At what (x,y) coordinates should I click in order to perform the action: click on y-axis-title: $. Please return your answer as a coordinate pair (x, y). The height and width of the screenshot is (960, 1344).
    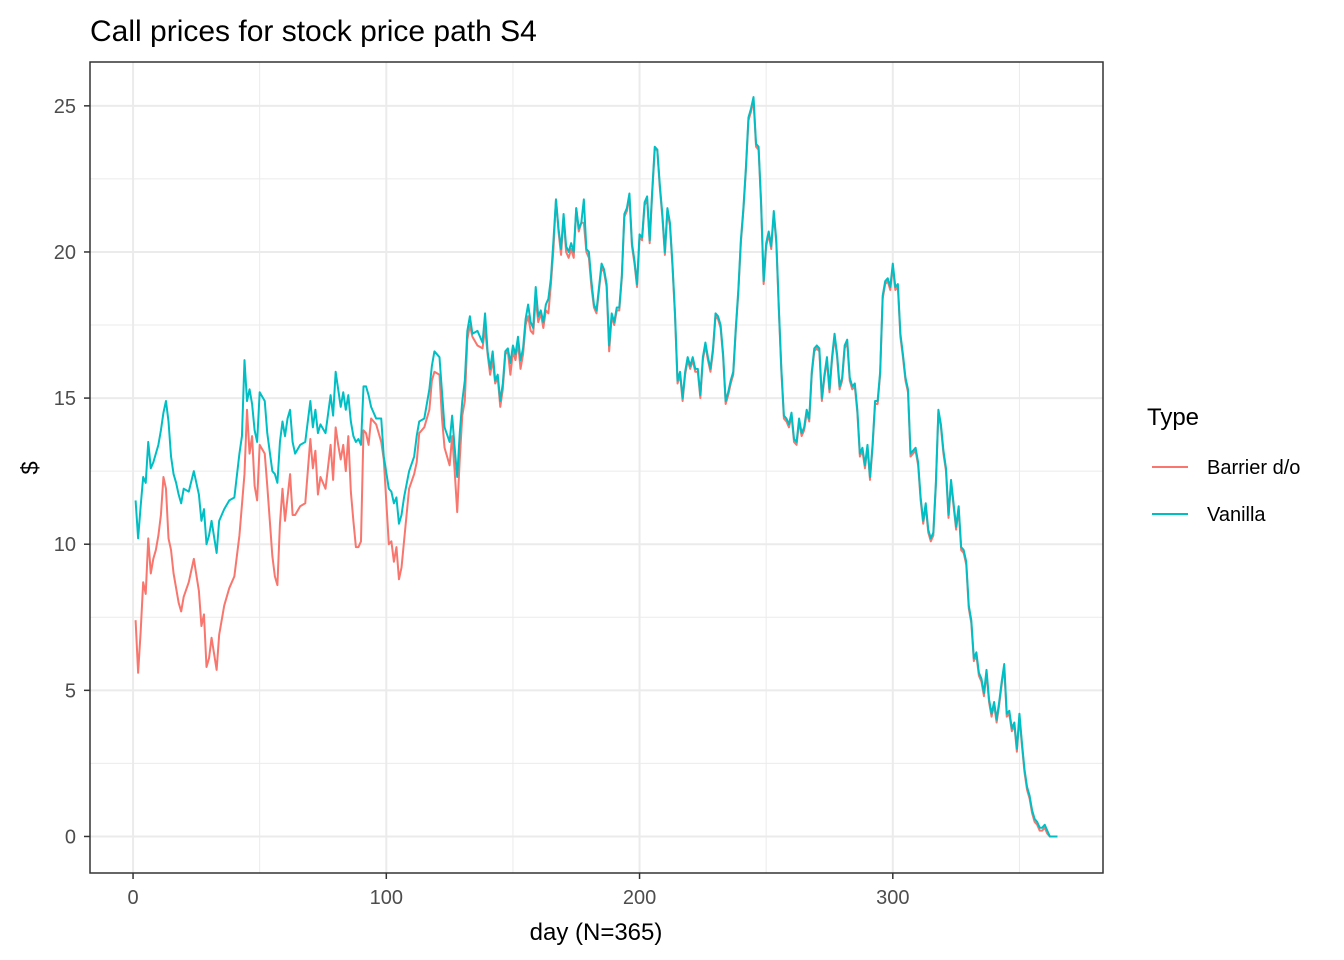
    Looking at the image, I should click on (30, 467).